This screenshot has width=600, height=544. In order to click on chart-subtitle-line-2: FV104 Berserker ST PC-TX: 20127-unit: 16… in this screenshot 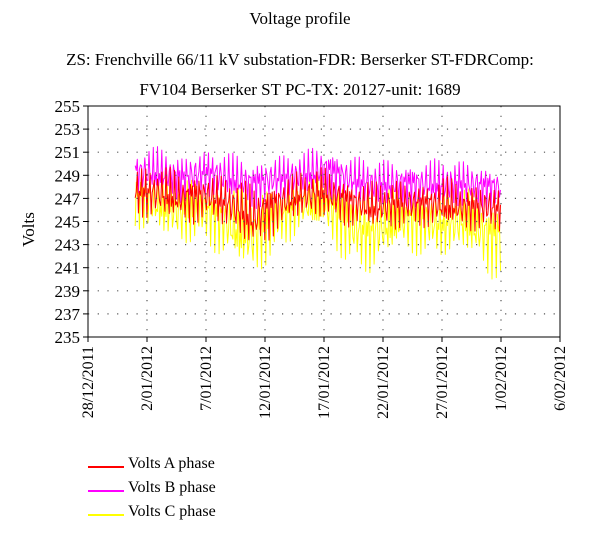, I will do `click(300, 89)`.